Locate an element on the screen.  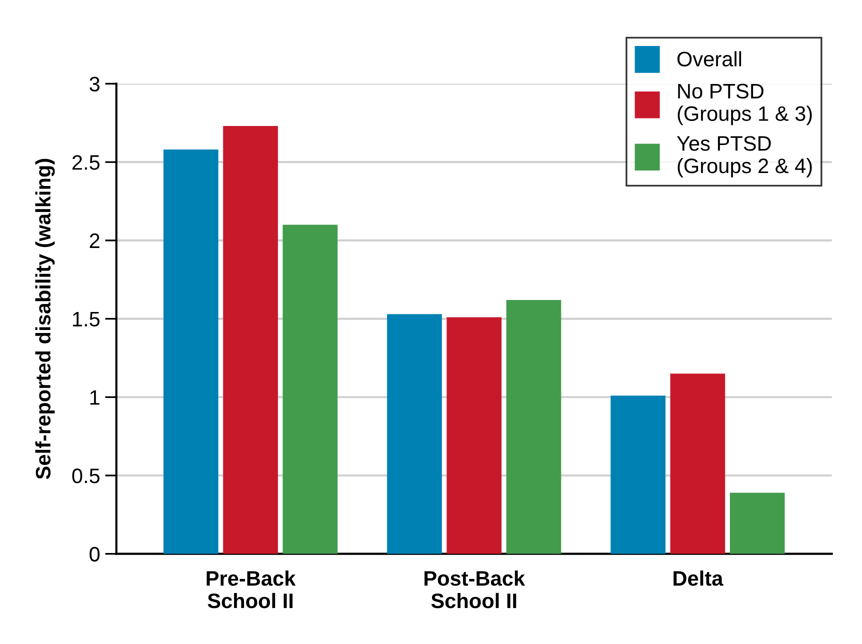
y-tick-label: 2.5 is located at coordinates (86, 162).